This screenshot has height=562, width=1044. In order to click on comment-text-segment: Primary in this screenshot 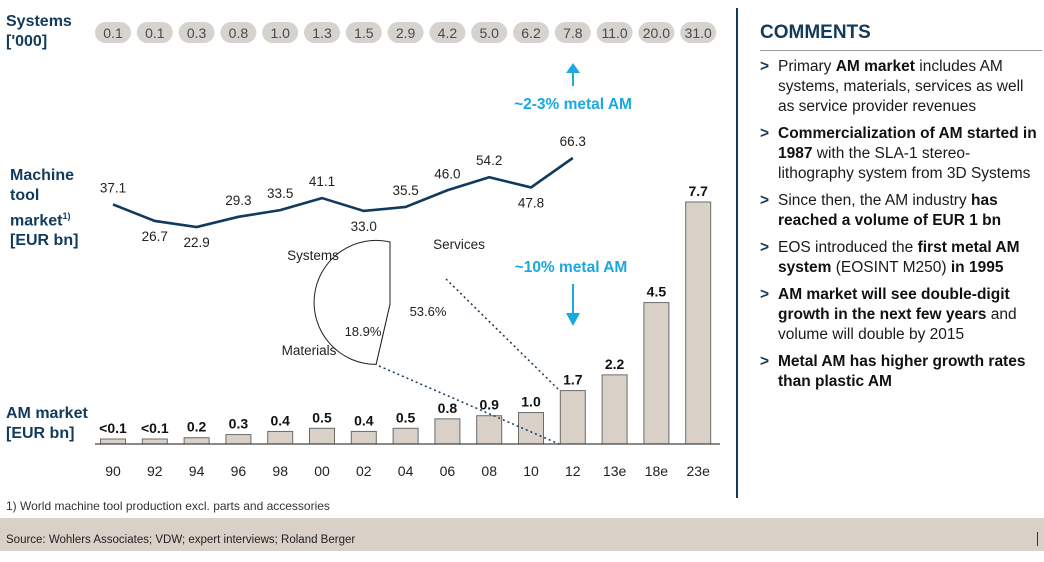, I will do `click(807, 66)`.